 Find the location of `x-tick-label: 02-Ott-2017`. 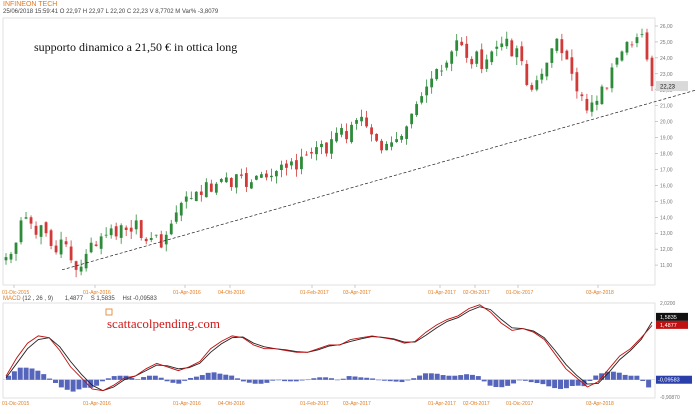

x-tick-label: 02-Ott-2017 is located at coordinates (476, 293).